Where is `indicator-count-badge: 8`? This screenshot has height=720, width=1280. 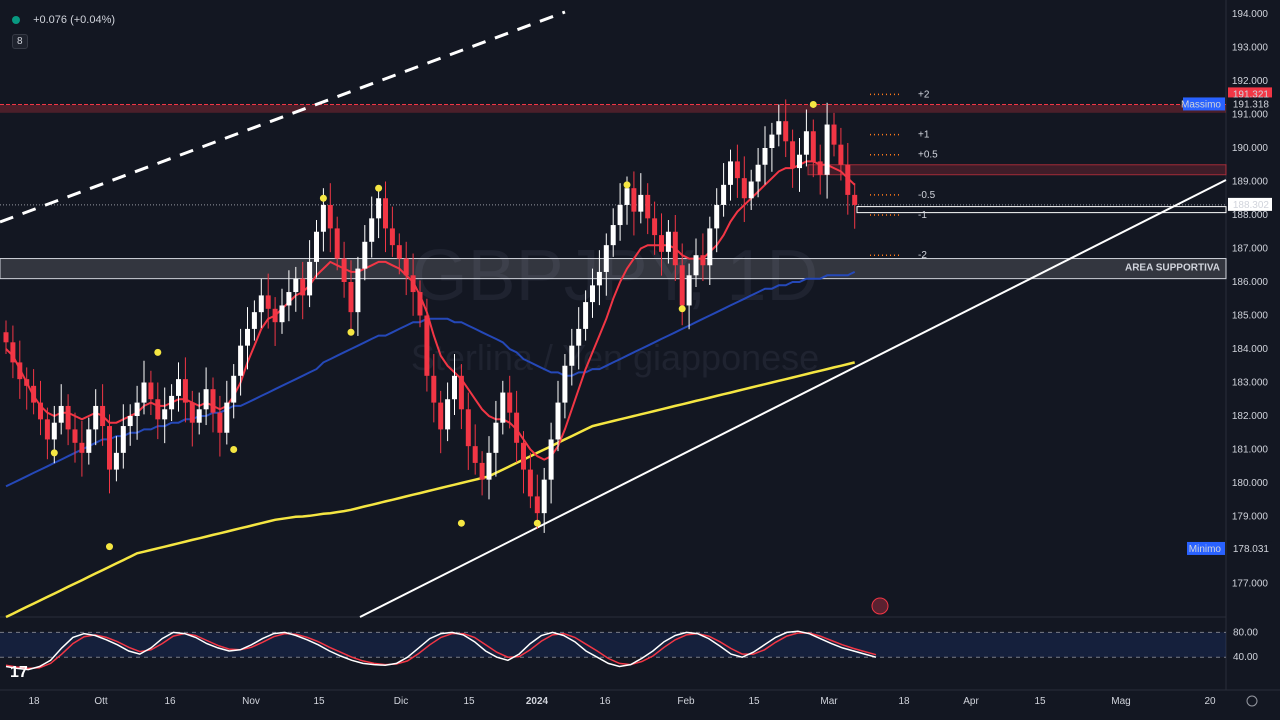
indicator-count-badge: 8 is located at coordinates (20, 41).